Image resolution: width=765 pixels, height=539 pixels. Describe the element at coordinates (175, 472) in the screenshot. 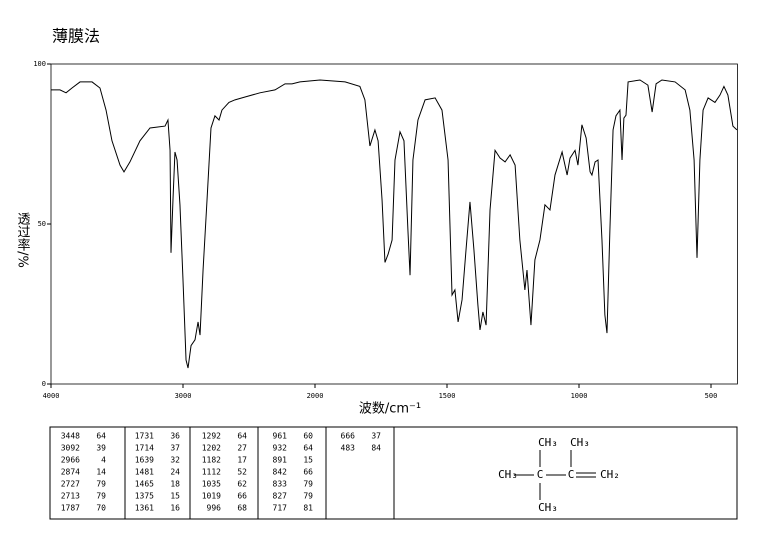

I see `peak-transmittance: 24` at that location.